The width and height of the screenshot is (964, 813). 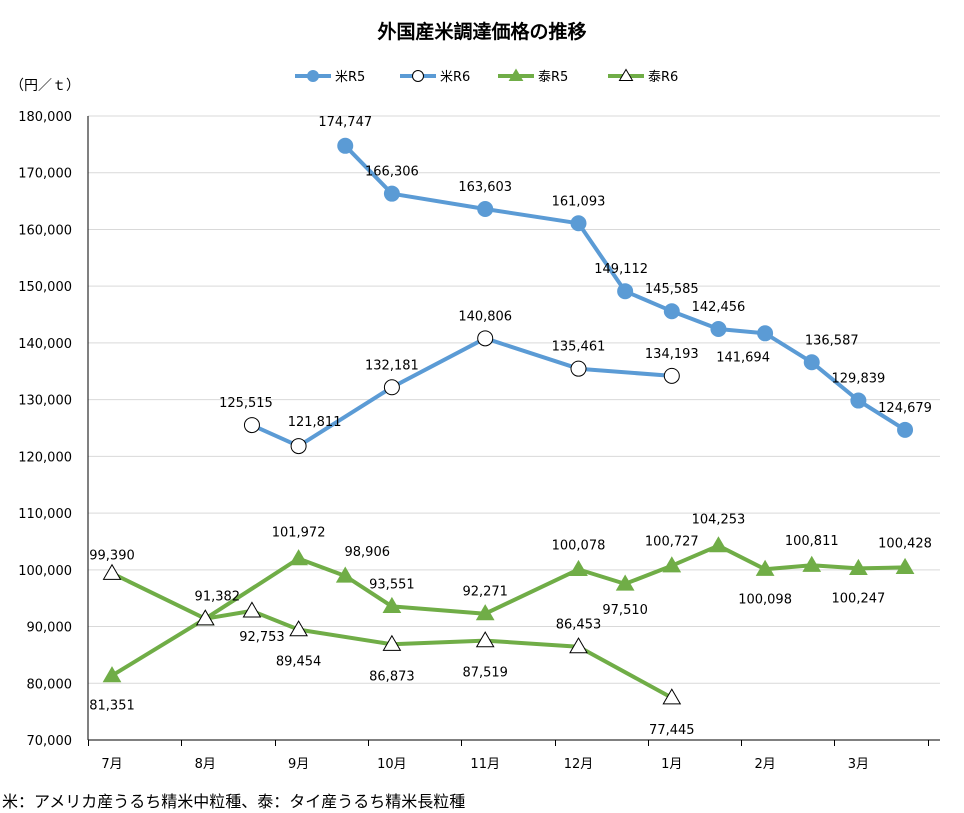 I want to click on legend-label: 米R6, so click(x=455, y=77).